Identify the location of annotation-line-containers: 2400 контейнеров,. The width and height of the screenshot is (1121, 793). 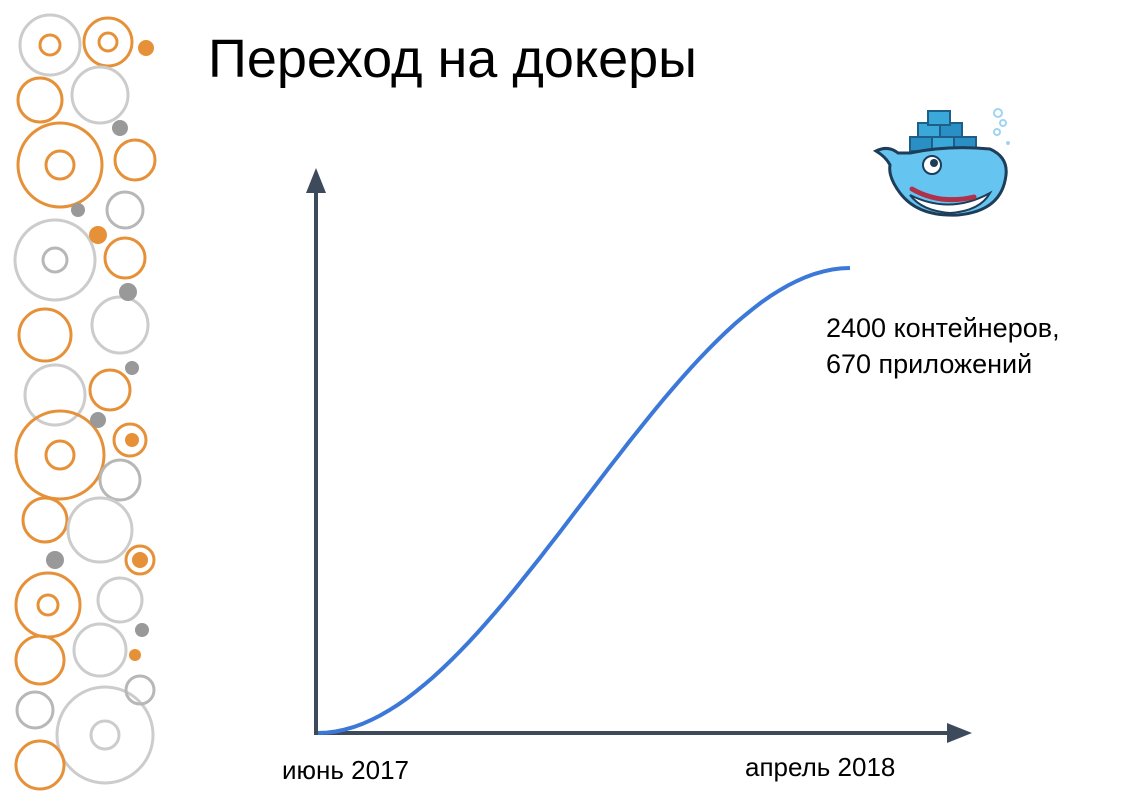
(943, 328).